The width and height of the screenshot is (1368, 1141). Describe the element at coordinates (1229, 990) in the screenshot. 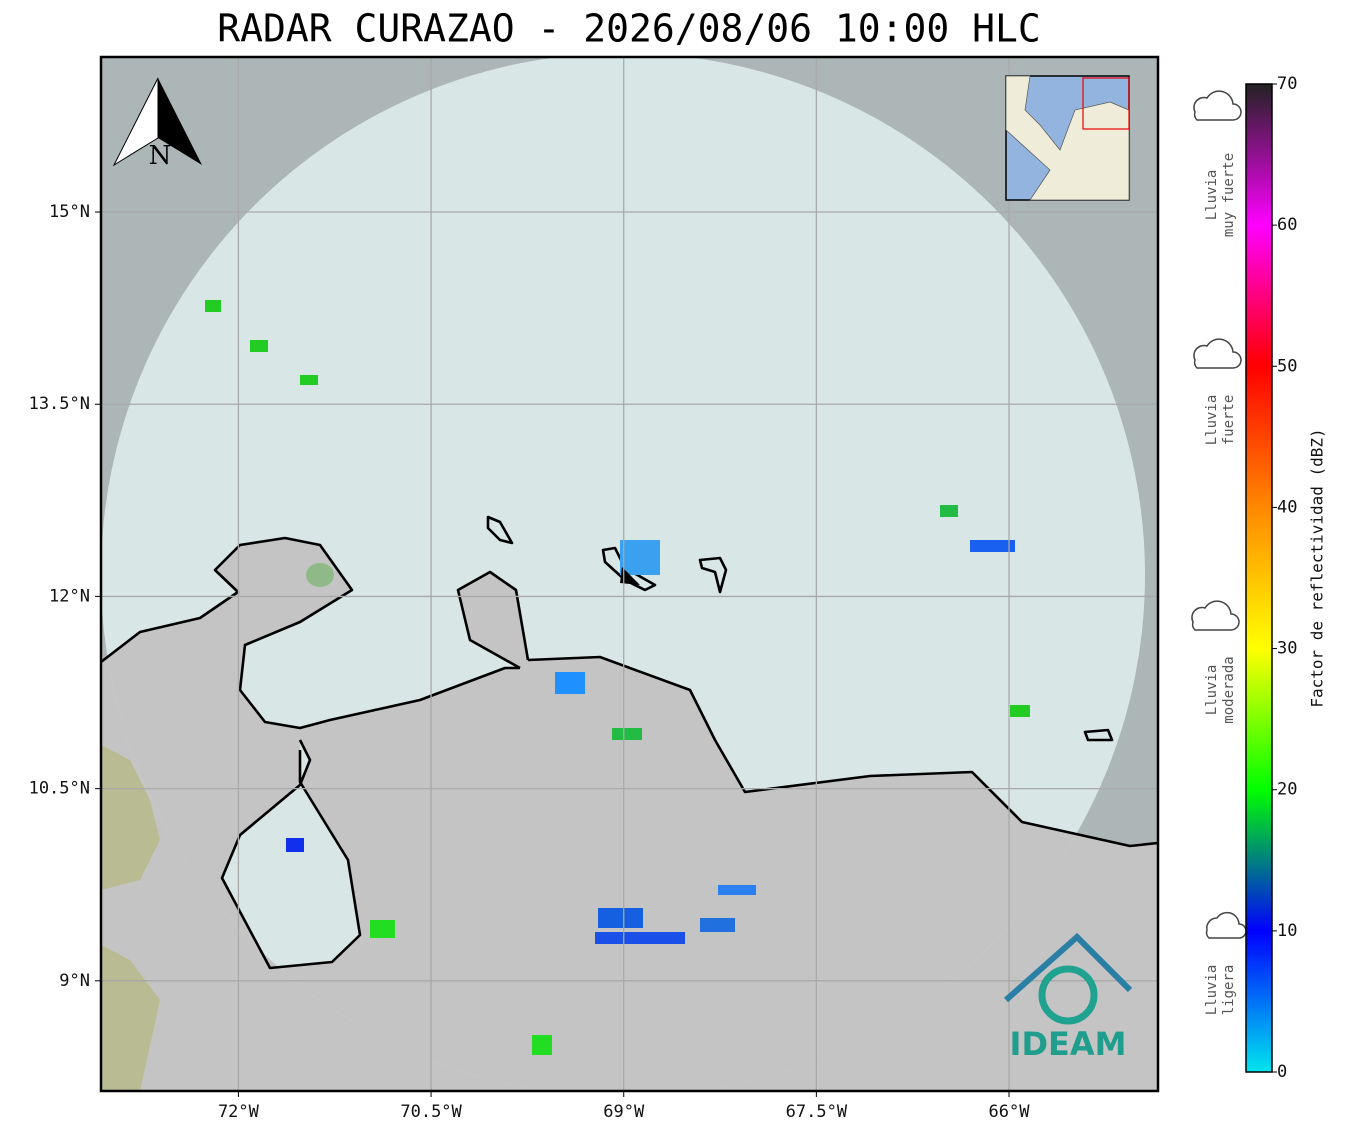

I see `legend-label: ligera` at that location.